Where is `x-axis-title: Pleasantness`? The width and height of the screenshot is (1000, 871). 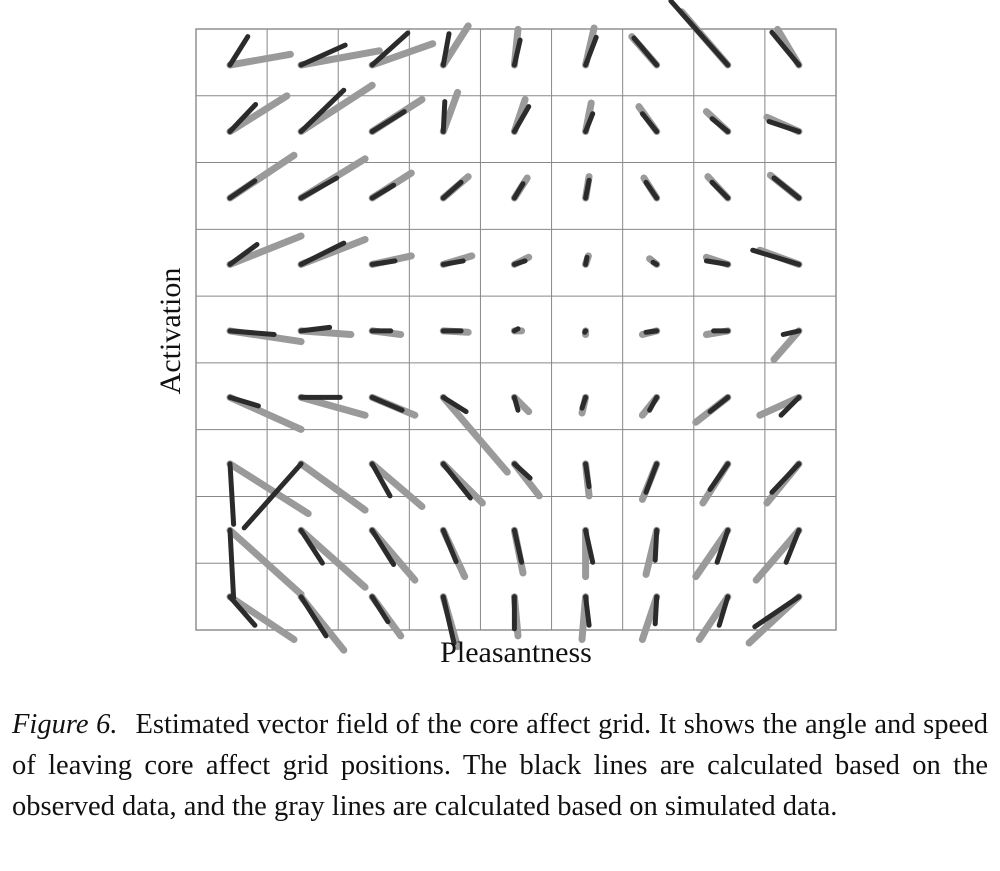
x-axis-title: Pleasantness is located at coordinates (516, 652).